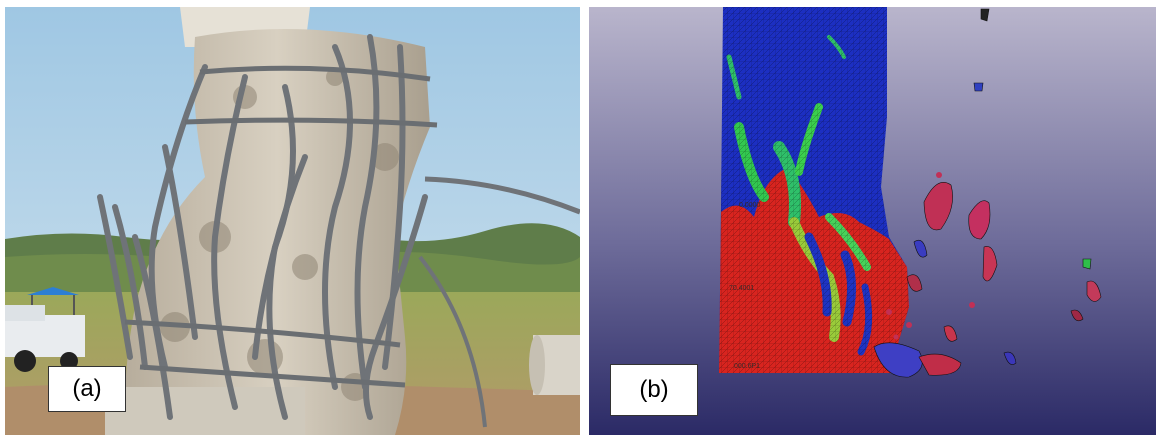 This screenshot has width=1157, height=435. Describe the element at coordinates (750, 205) in the screenshot. I see `sim-label-1: 0.0000` at that location.